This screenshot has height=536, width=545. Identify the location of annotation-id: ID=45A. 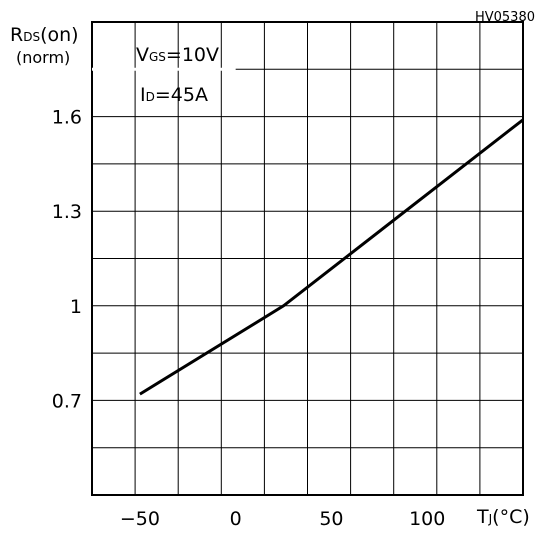
(174, 95).